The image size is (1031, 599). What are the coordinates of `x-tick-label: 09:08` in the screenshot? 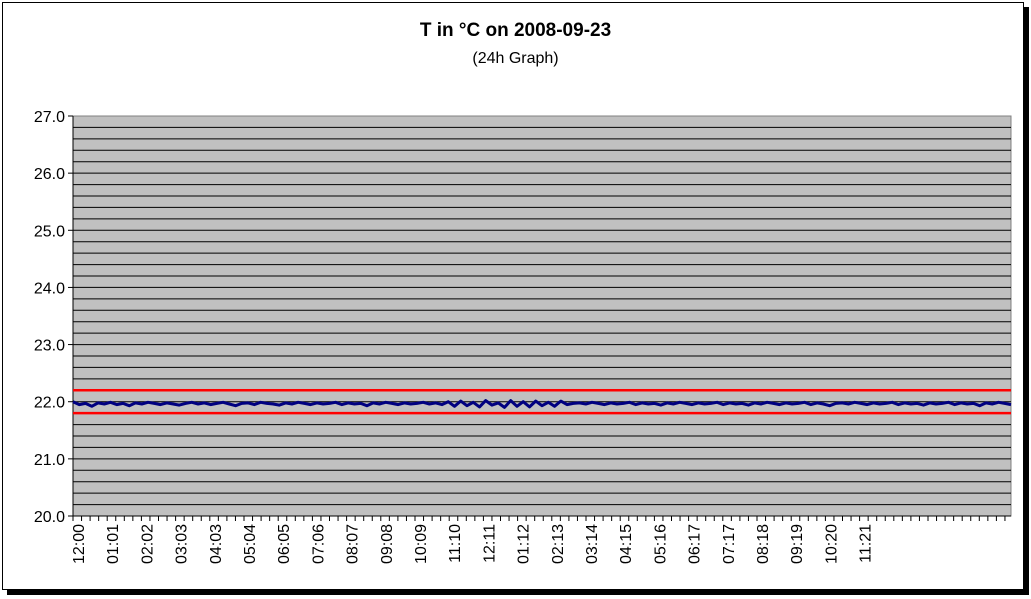 It's located at (387, 544).